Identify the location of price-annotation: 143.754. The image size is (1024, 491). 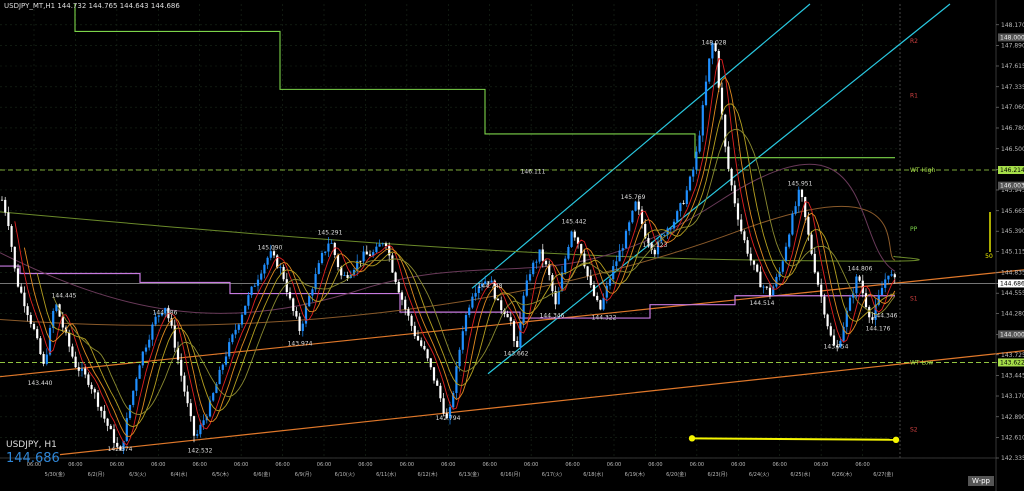
(836, 347).